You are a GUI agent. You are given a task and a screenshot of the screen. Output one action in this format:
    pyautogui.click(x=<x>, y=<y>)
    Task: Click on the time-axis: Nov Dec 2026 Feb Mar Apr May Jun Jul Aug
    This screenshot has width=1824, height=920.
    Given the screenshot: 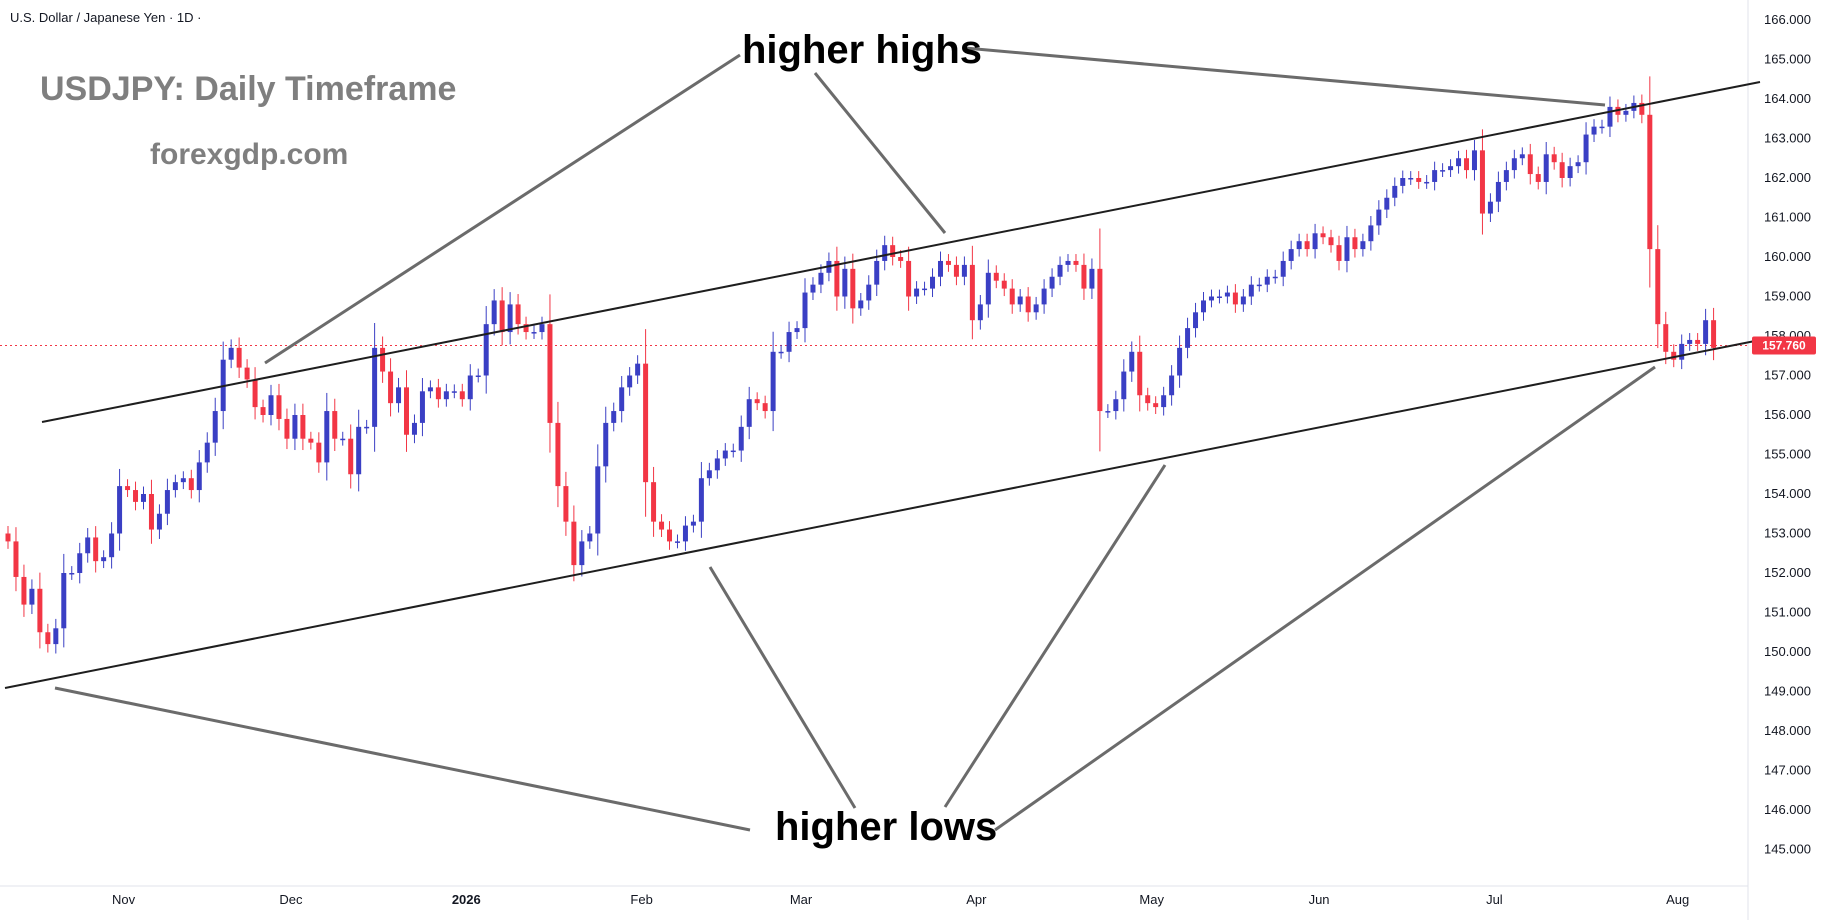 What is the action you would take?
    pyautogui.click(x=900, y=899)
    